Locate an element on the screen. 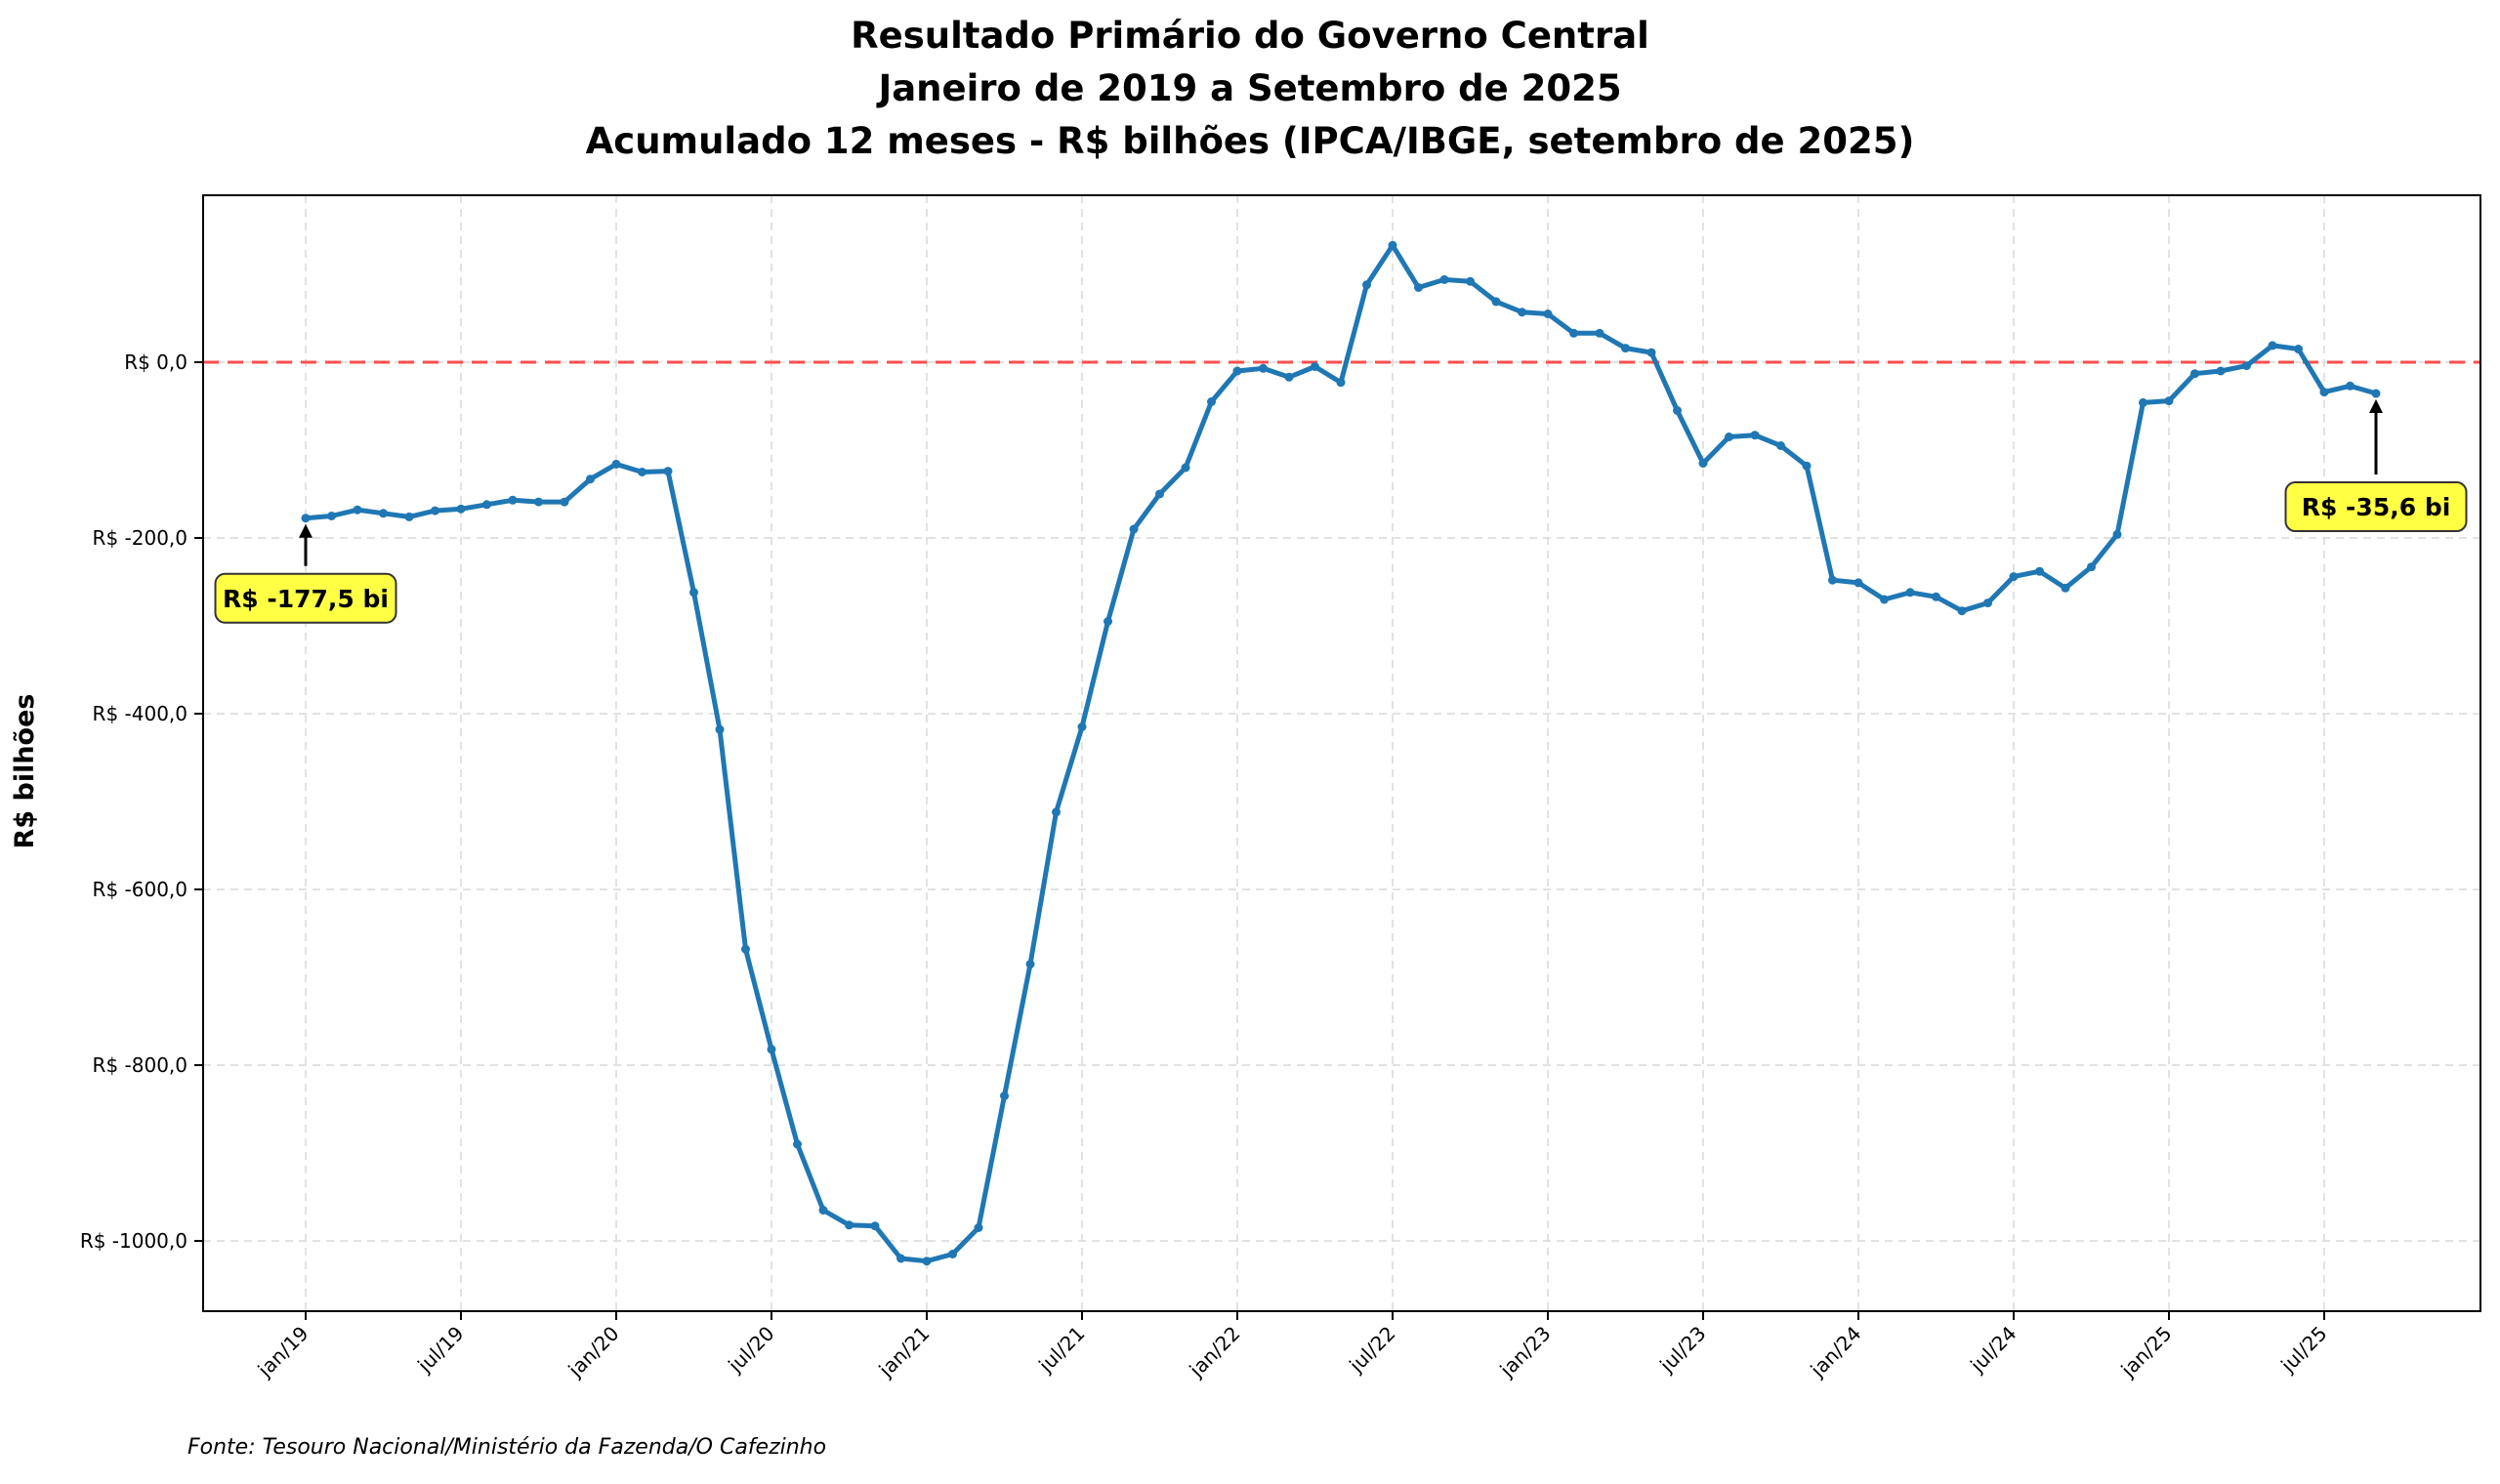 This screenshot has width=2500, height=1484. y-tick-label: R$ 0,0 is located at coordinates (156, 362).